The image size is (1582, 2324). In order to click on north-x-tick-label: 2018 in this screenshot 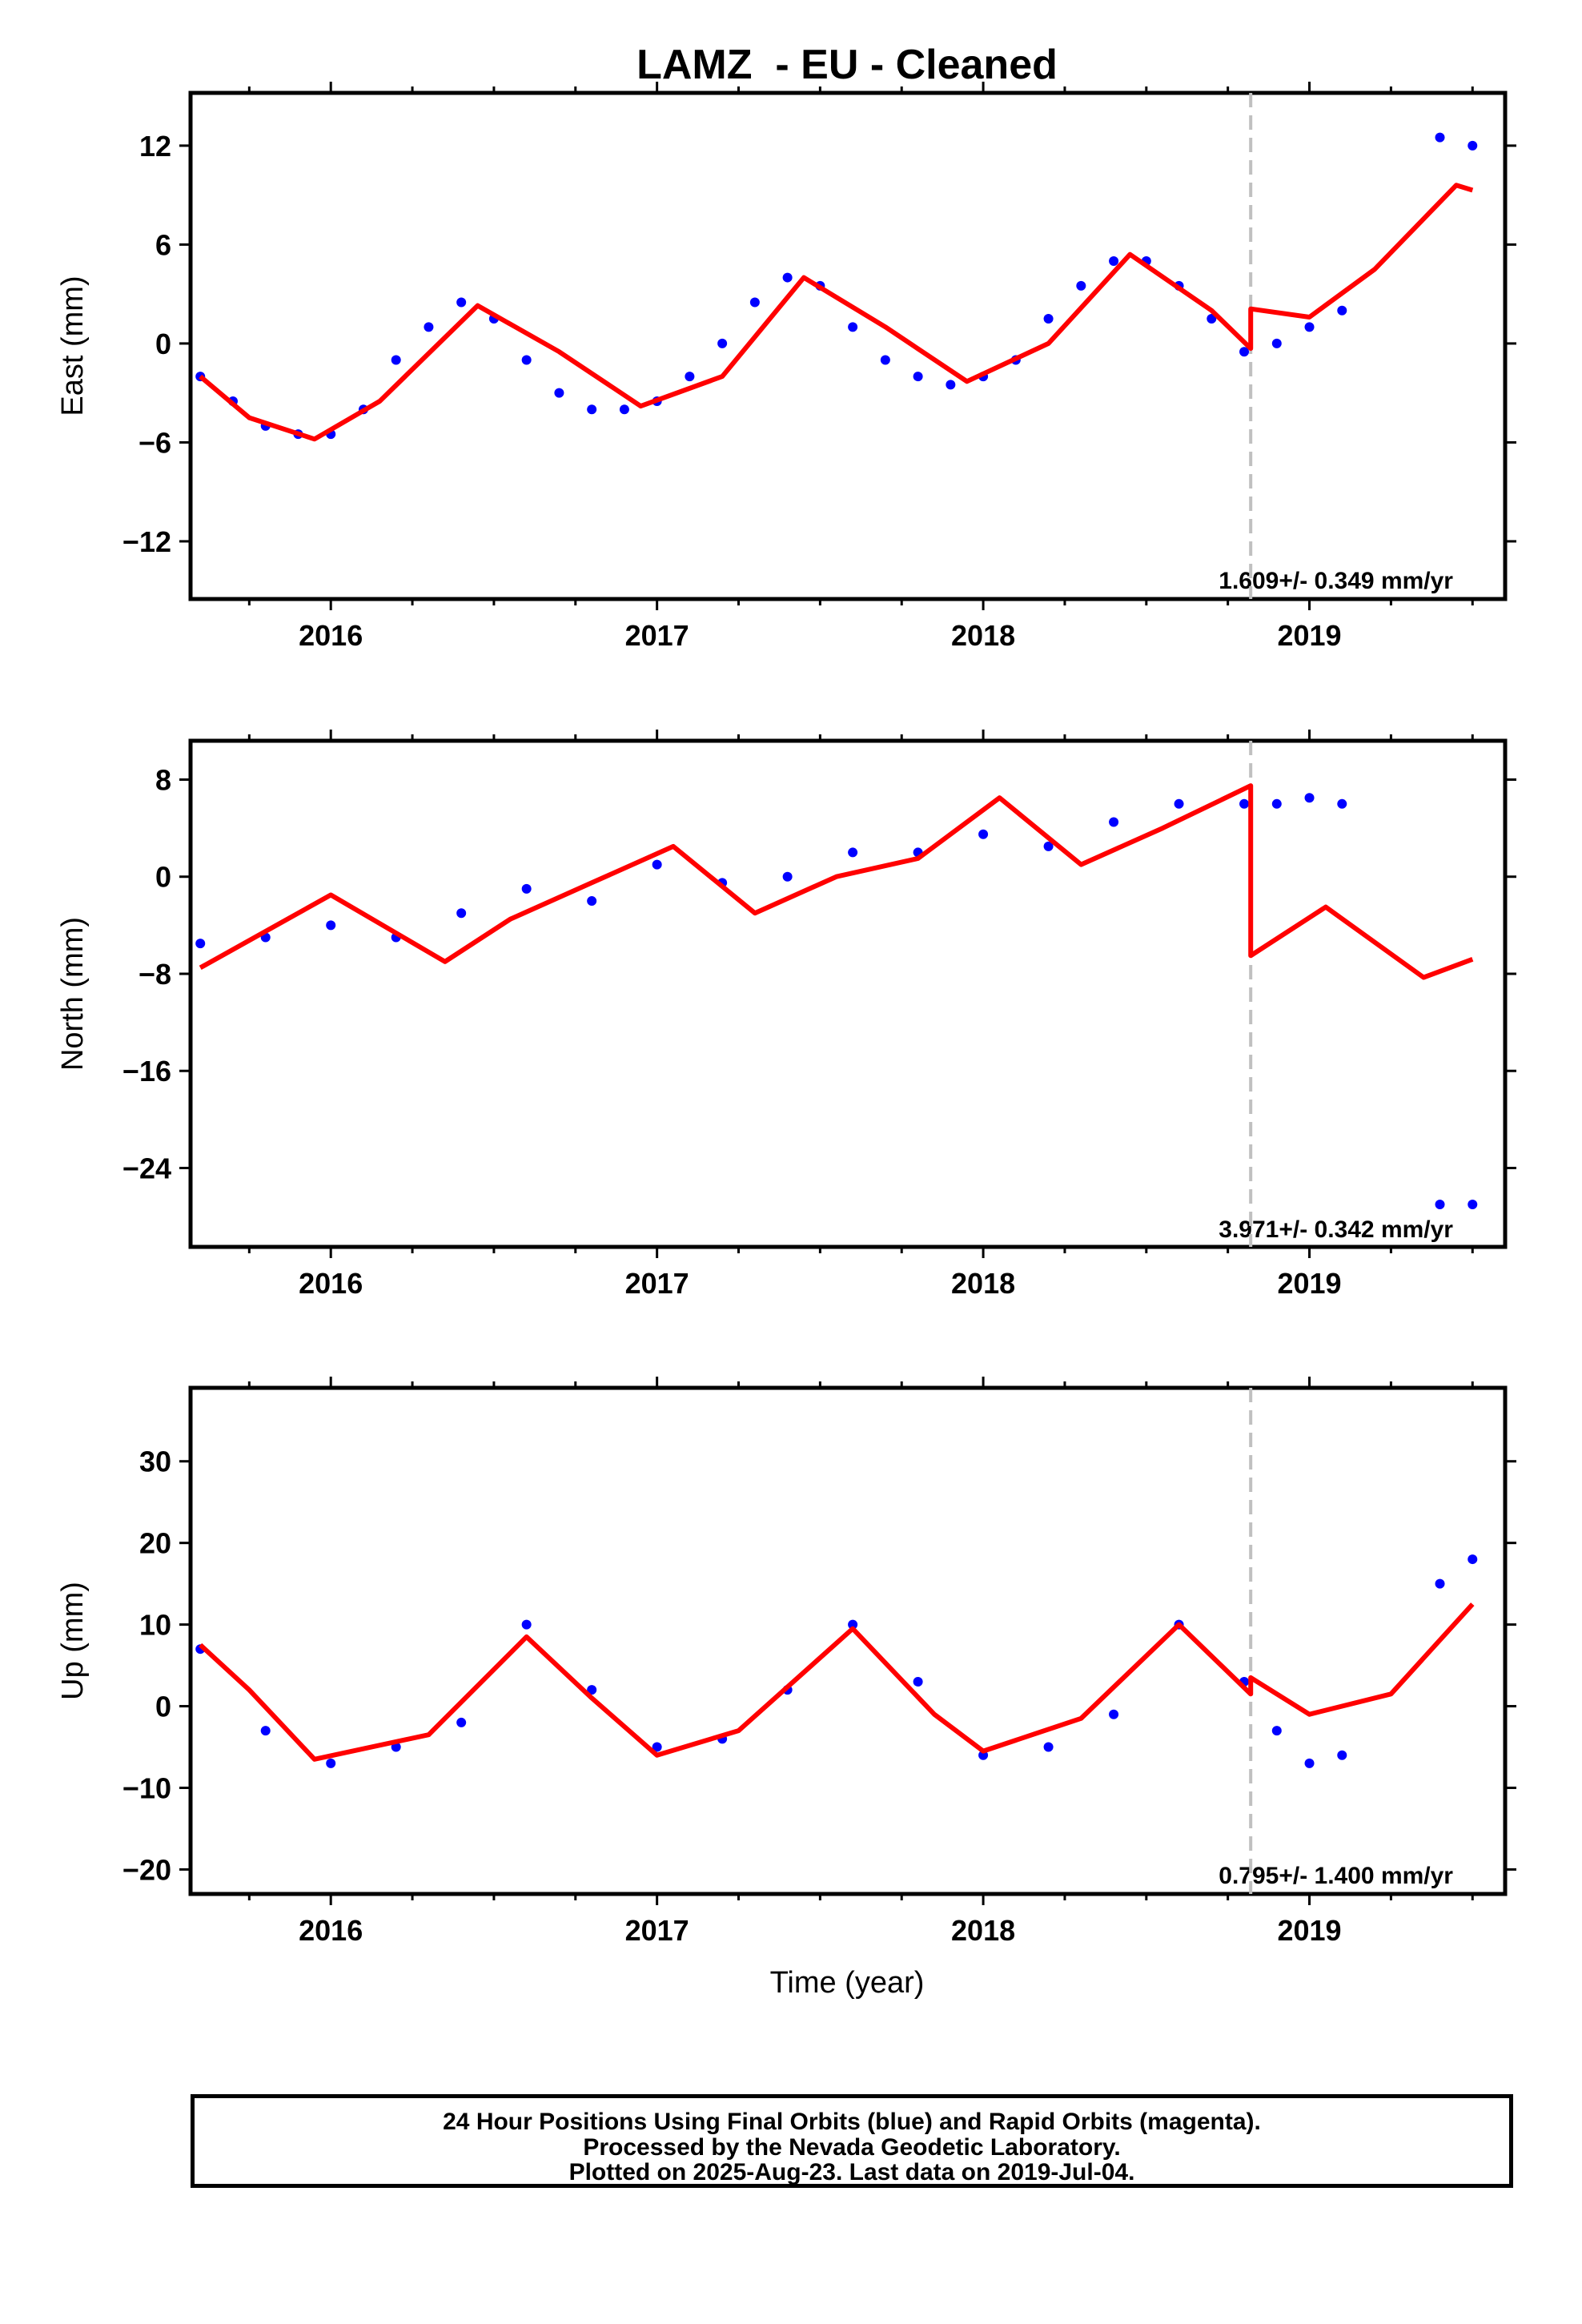, I will do `click(983, 1283)`.